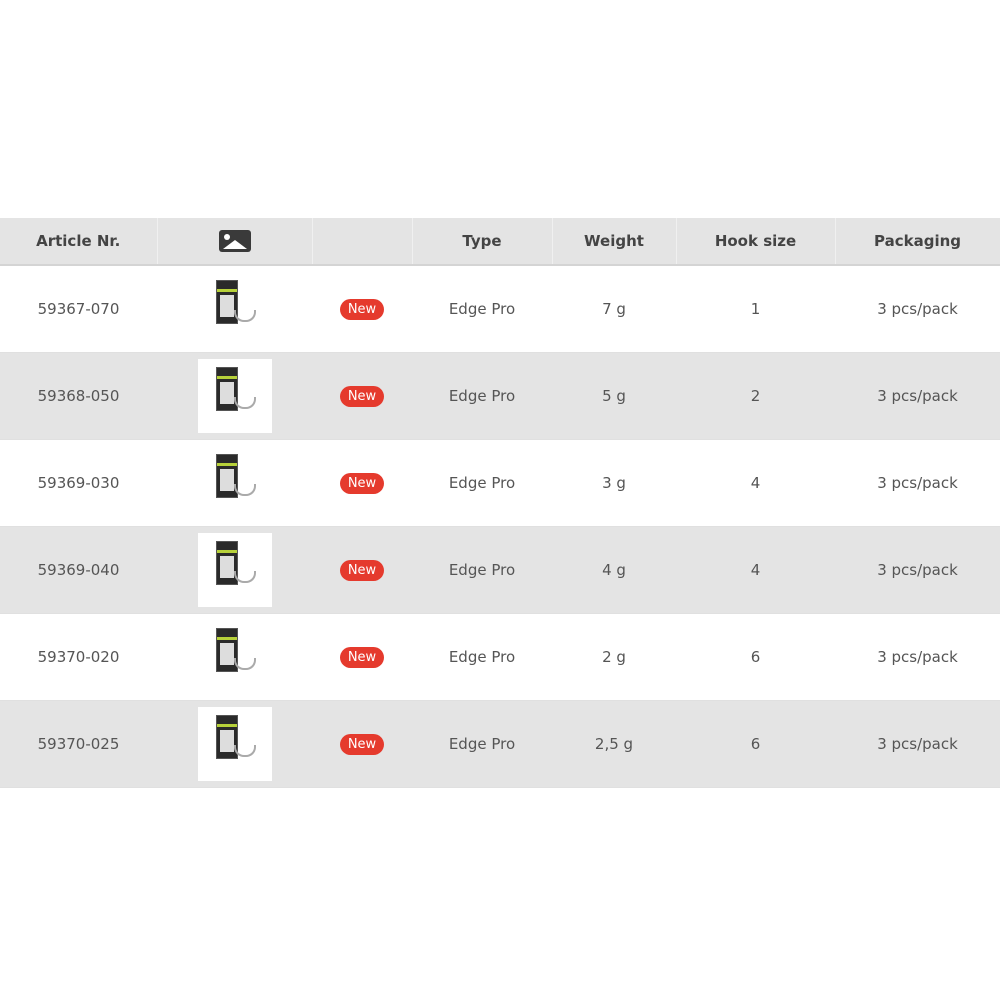  I want to click on header-hook-size: Hook size, so click(756, 242).